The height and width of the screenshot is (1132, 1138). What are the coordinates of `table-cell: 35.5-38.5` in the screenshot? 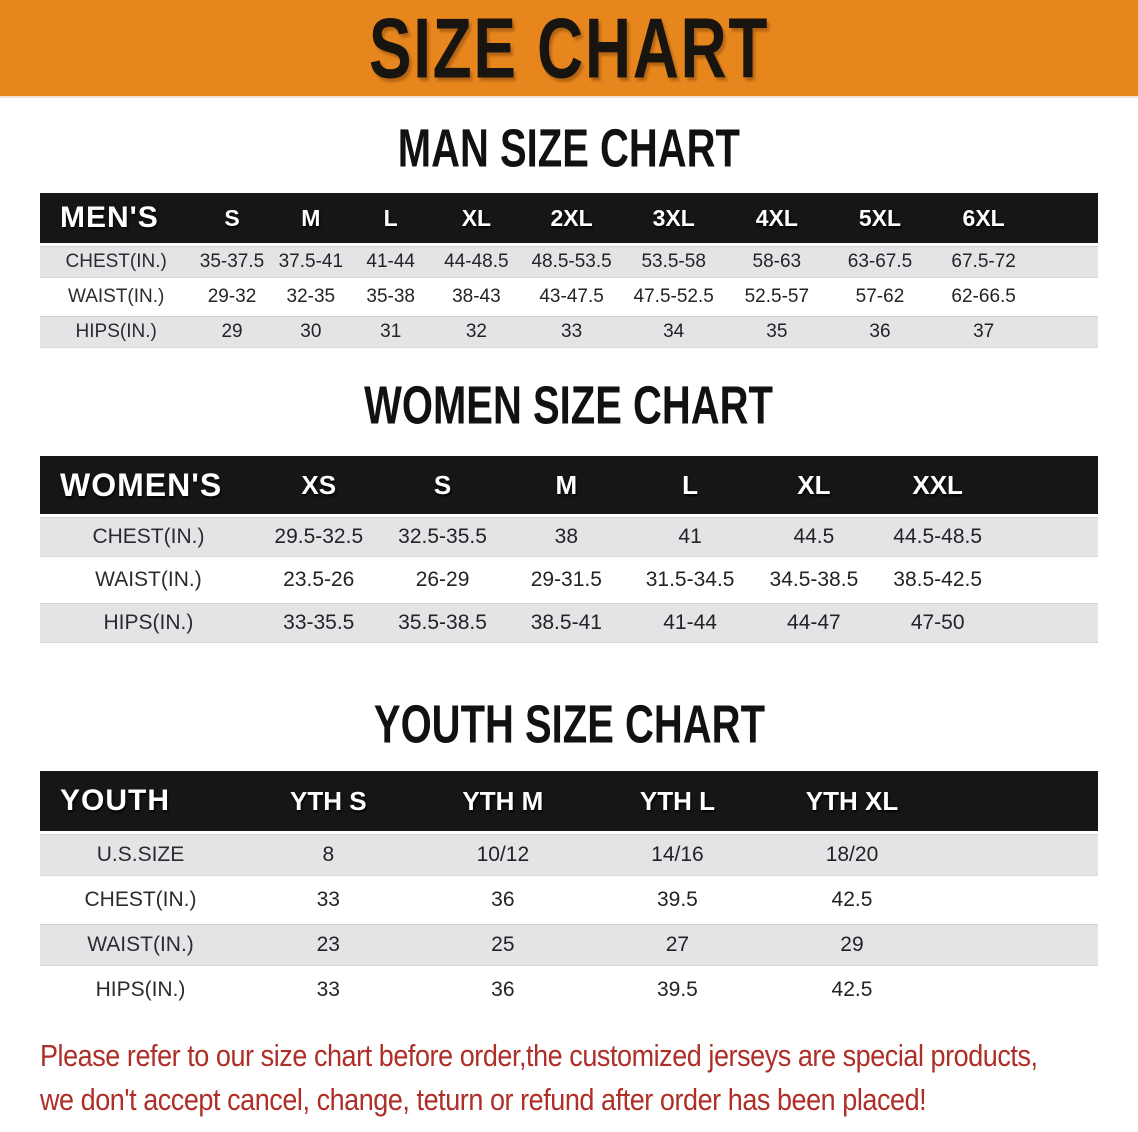 It's located at (442, 623).